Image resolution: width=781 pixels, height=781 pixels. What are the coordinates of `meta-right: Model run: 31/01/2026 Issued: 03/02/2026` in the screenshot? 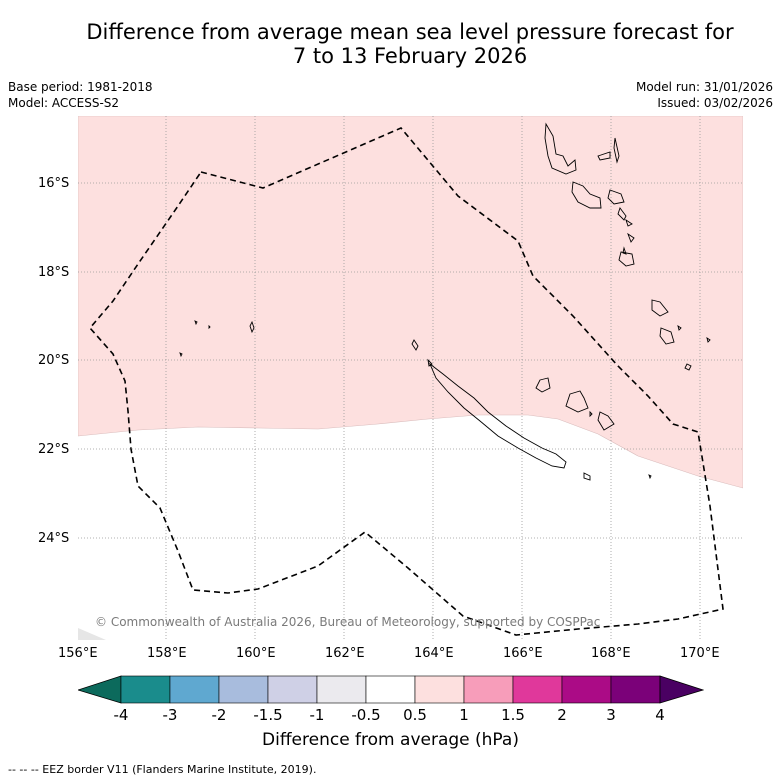 It's located at (704, 95).